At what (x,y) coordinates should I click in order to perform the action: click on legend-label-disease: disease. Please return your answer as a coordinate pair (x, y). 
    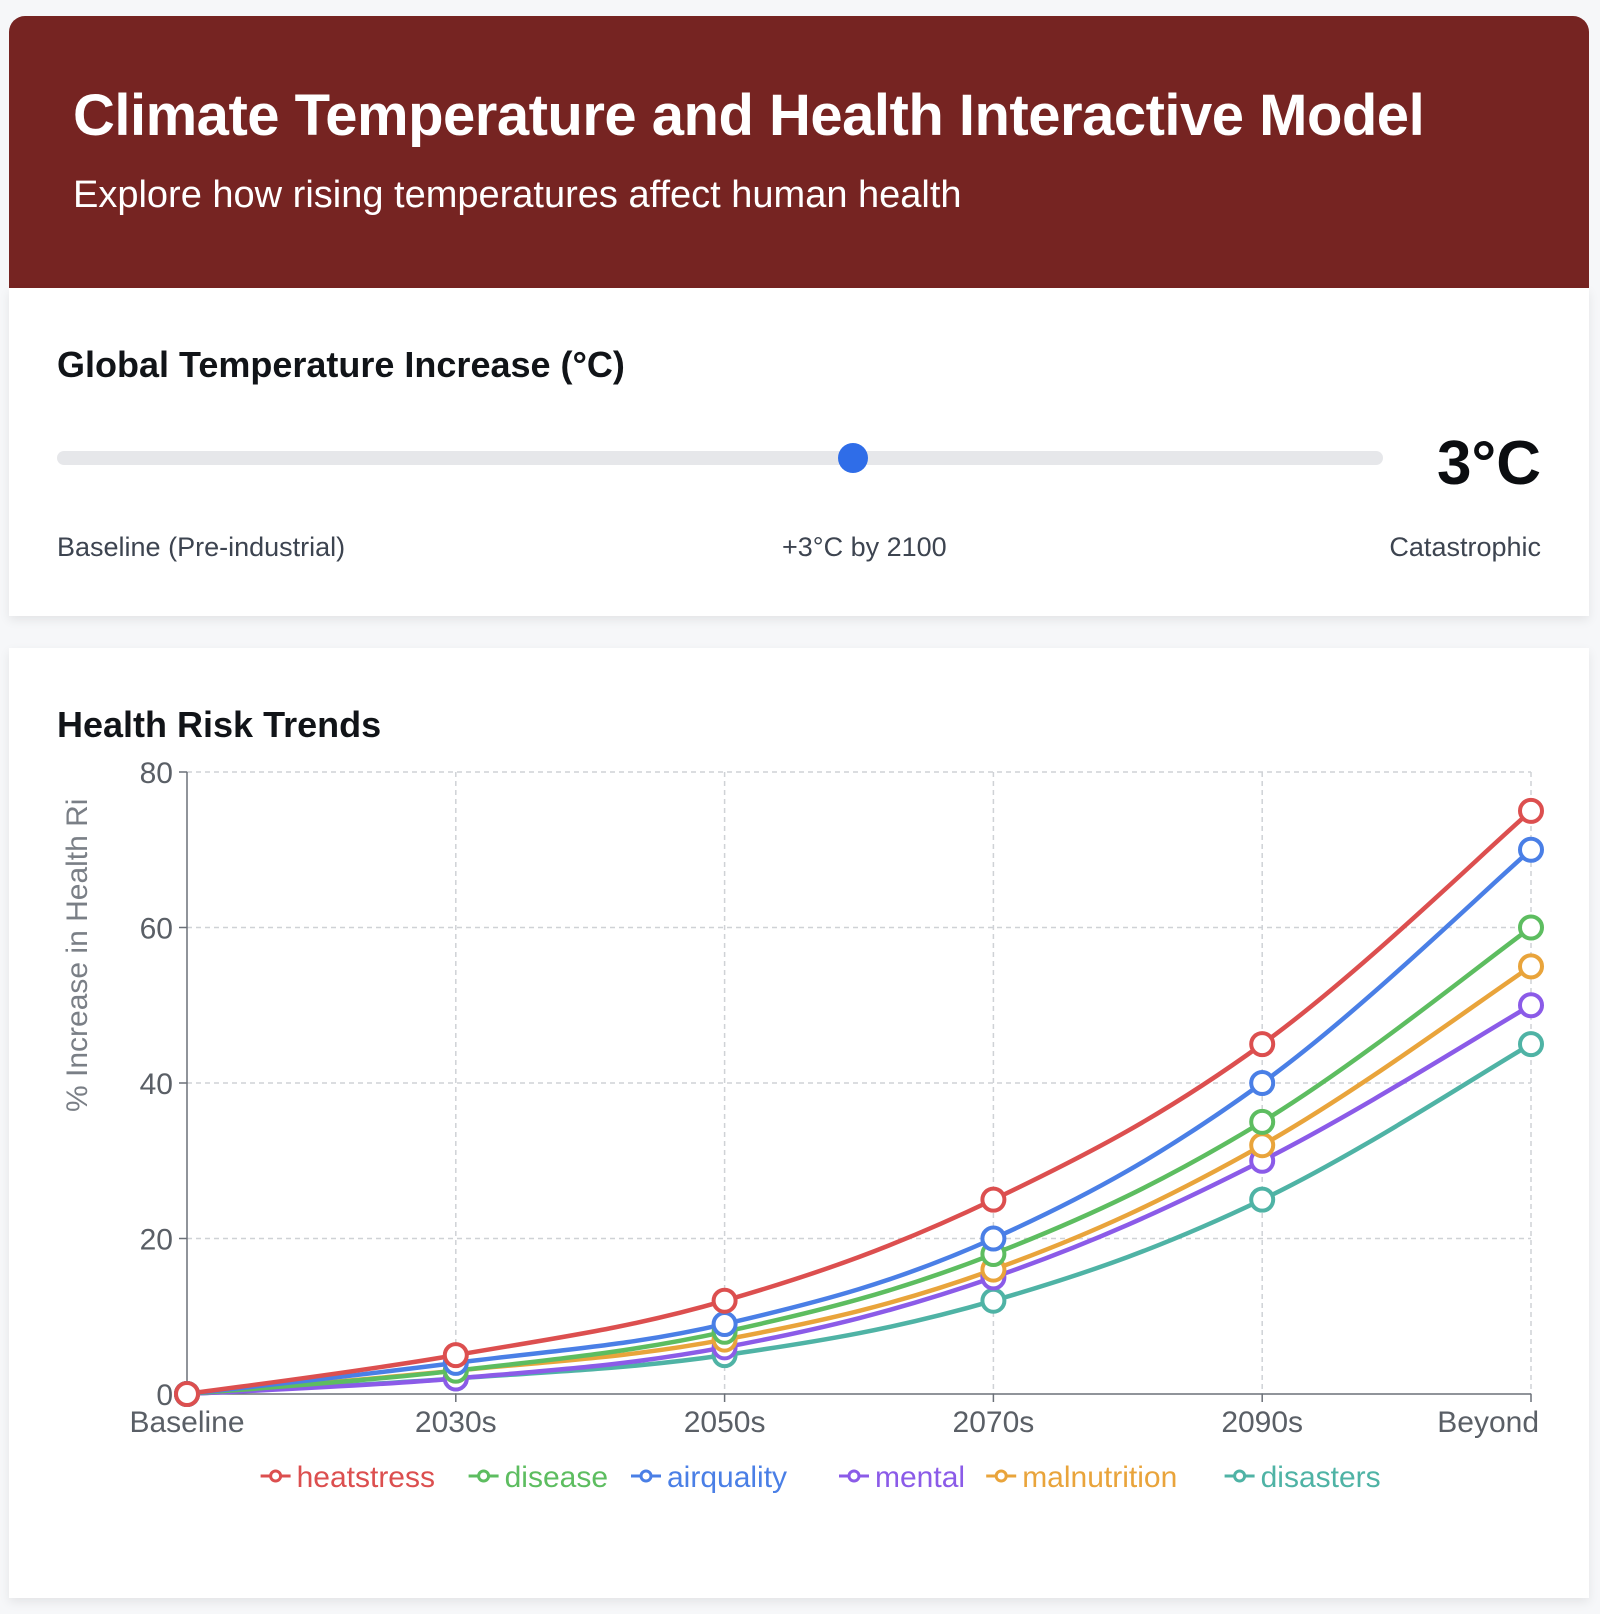
    Looking at the image, I should click on (556, 1477).